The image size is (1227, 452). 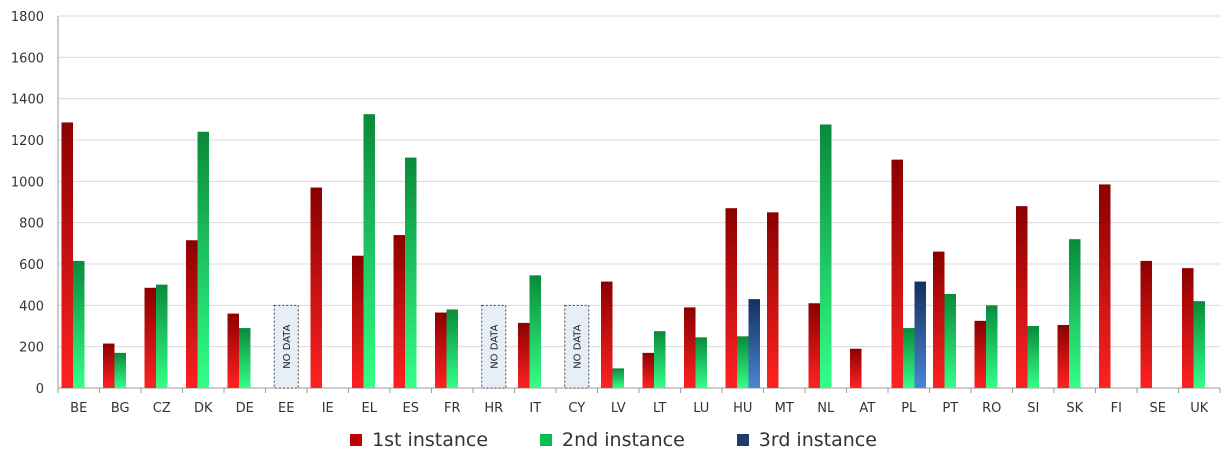 I want to click on chart-legend: 1st instance 2nd instance 3rd instance, so click(x=613, y=440).